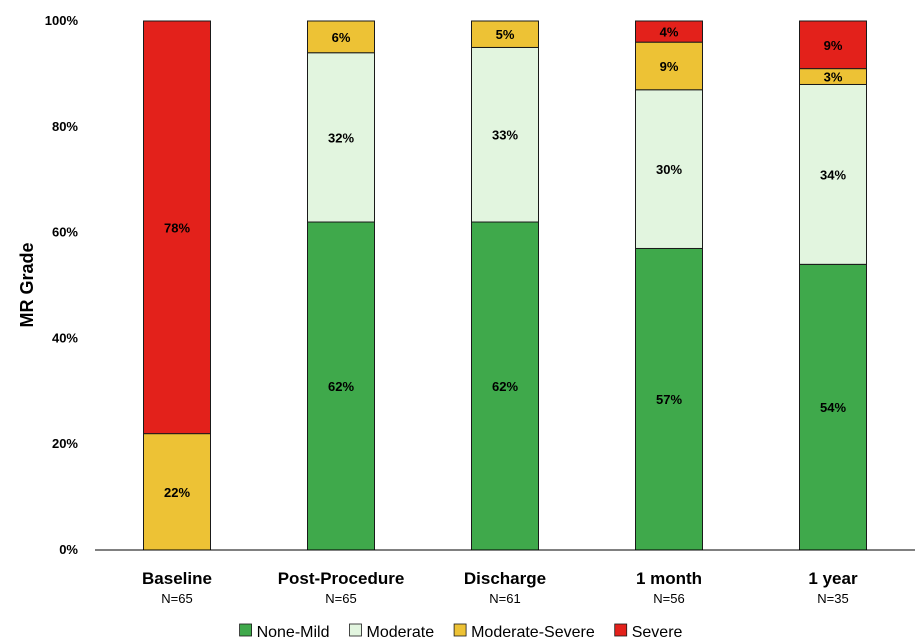 This screenshot has width=922, height=638. I want to click on y-tick-label: 40%, so click(65, 337).